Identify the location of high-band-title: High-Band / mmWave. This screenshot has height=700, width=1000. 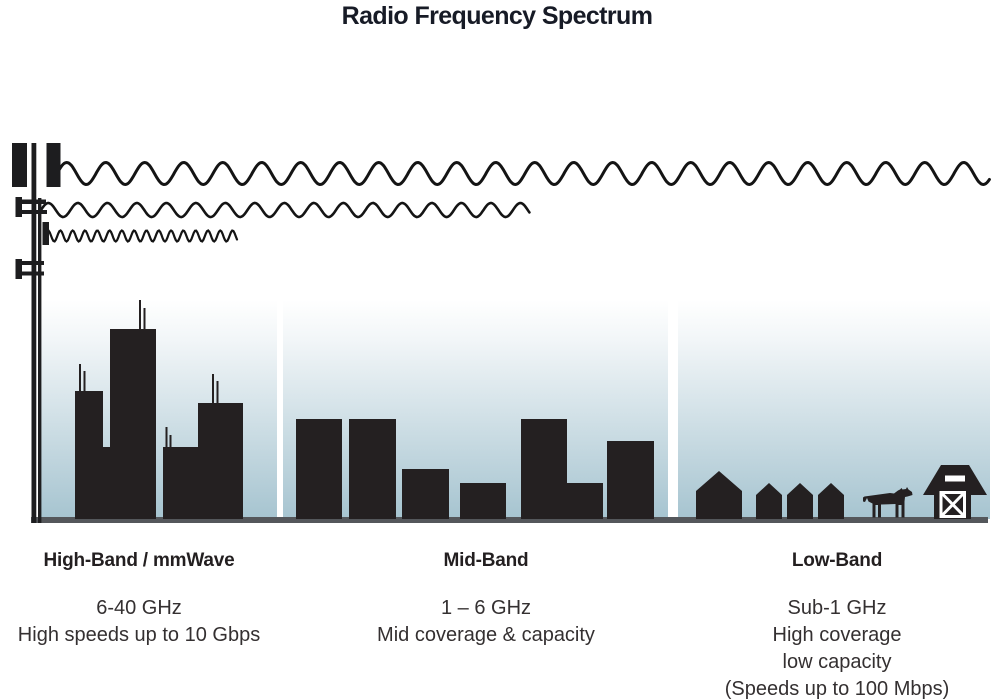
(139, 560).